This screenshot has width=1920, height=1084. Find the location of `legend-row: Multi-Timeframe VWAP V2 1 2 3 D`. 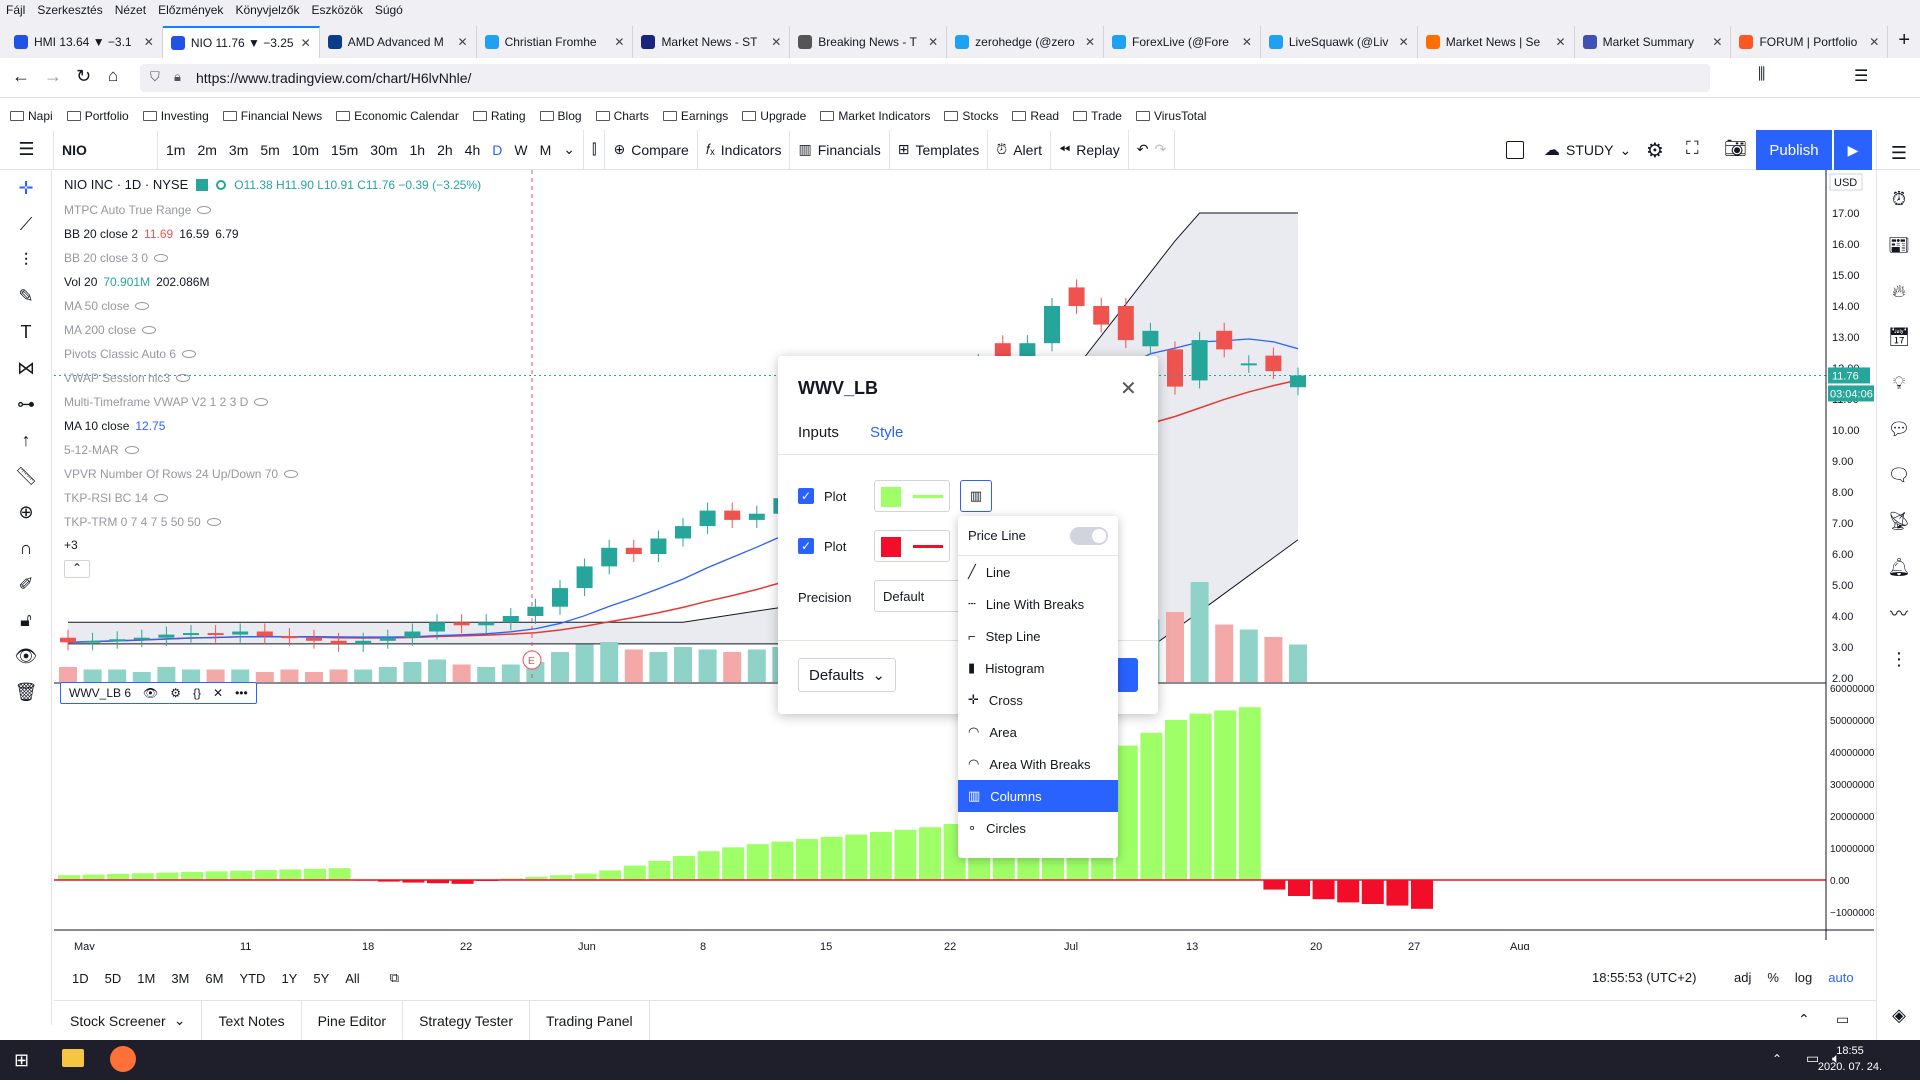

legend-row: Multi-Timeframe VWAP V2 1 2 3 D is located at coordinates (166, 402).